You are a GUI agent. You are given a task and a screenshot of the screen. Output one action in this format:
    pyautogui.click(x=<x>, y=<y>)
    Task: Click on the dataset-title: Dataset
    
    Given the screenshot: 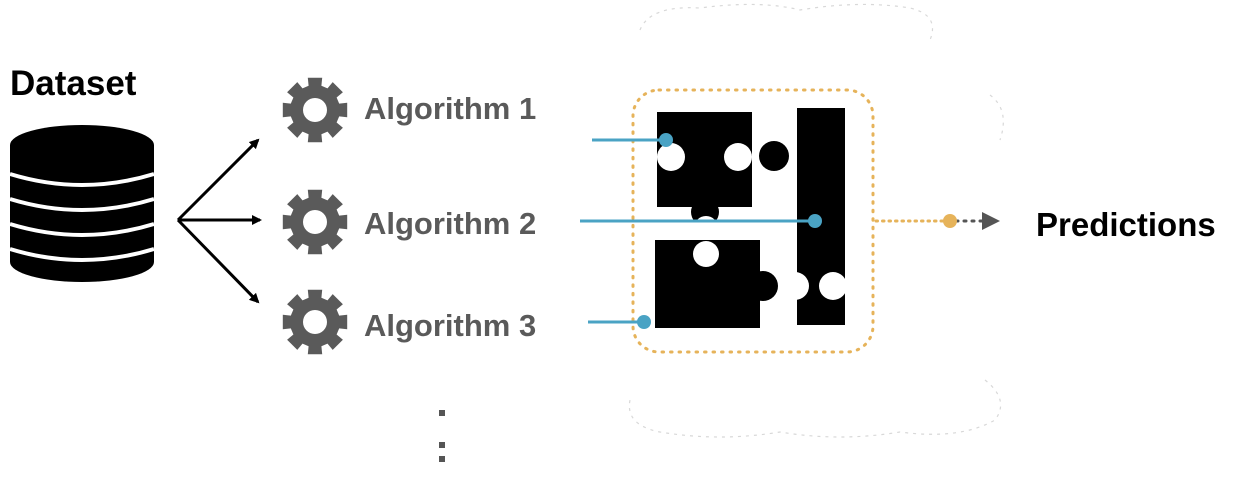 What is the action you would take?
    pyautogui.click(x=73, y=83)
    